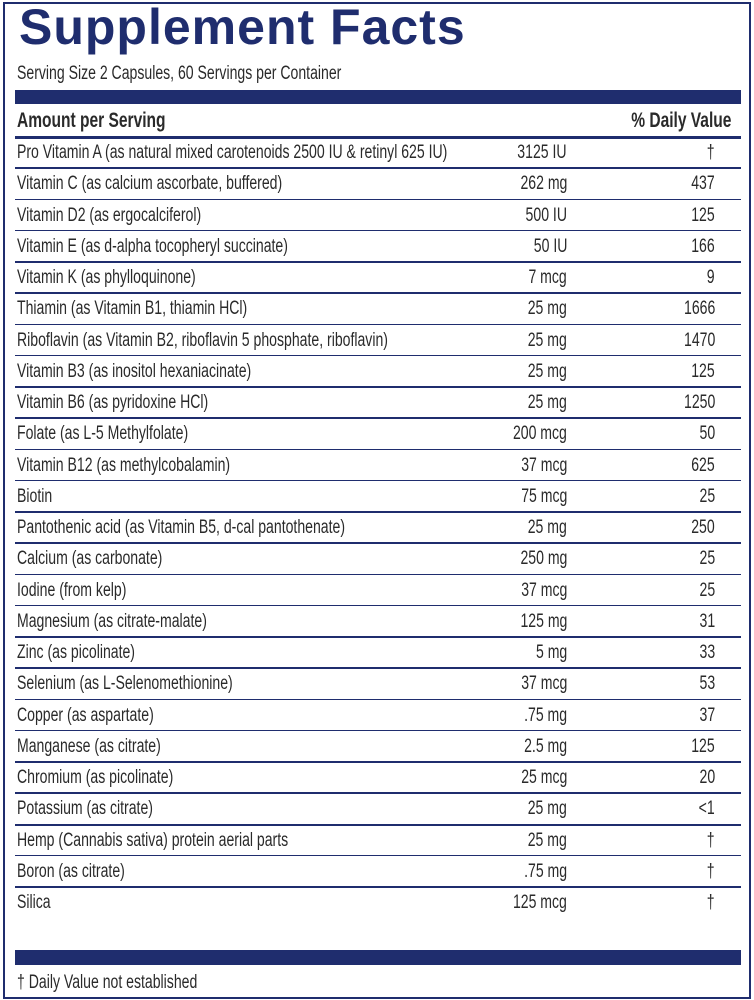 This screenshot has height=1000, width=754. Describe the element at coordinates (680, 120) in the screenshot. I see `header-text: % Daily Value` at that location.